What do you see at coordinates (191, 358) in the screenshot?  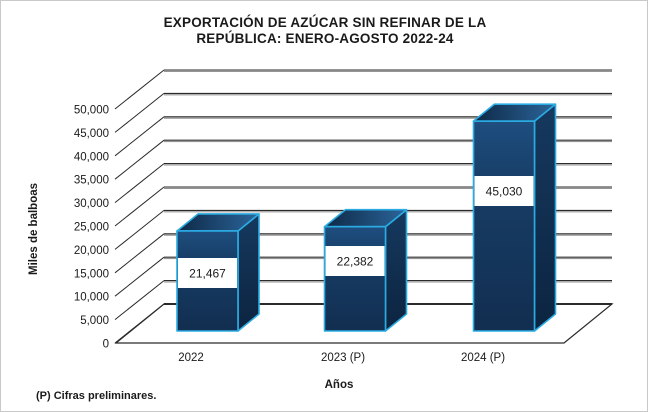 I see `x-category-label: 2022` at bounding box center [191, 358].